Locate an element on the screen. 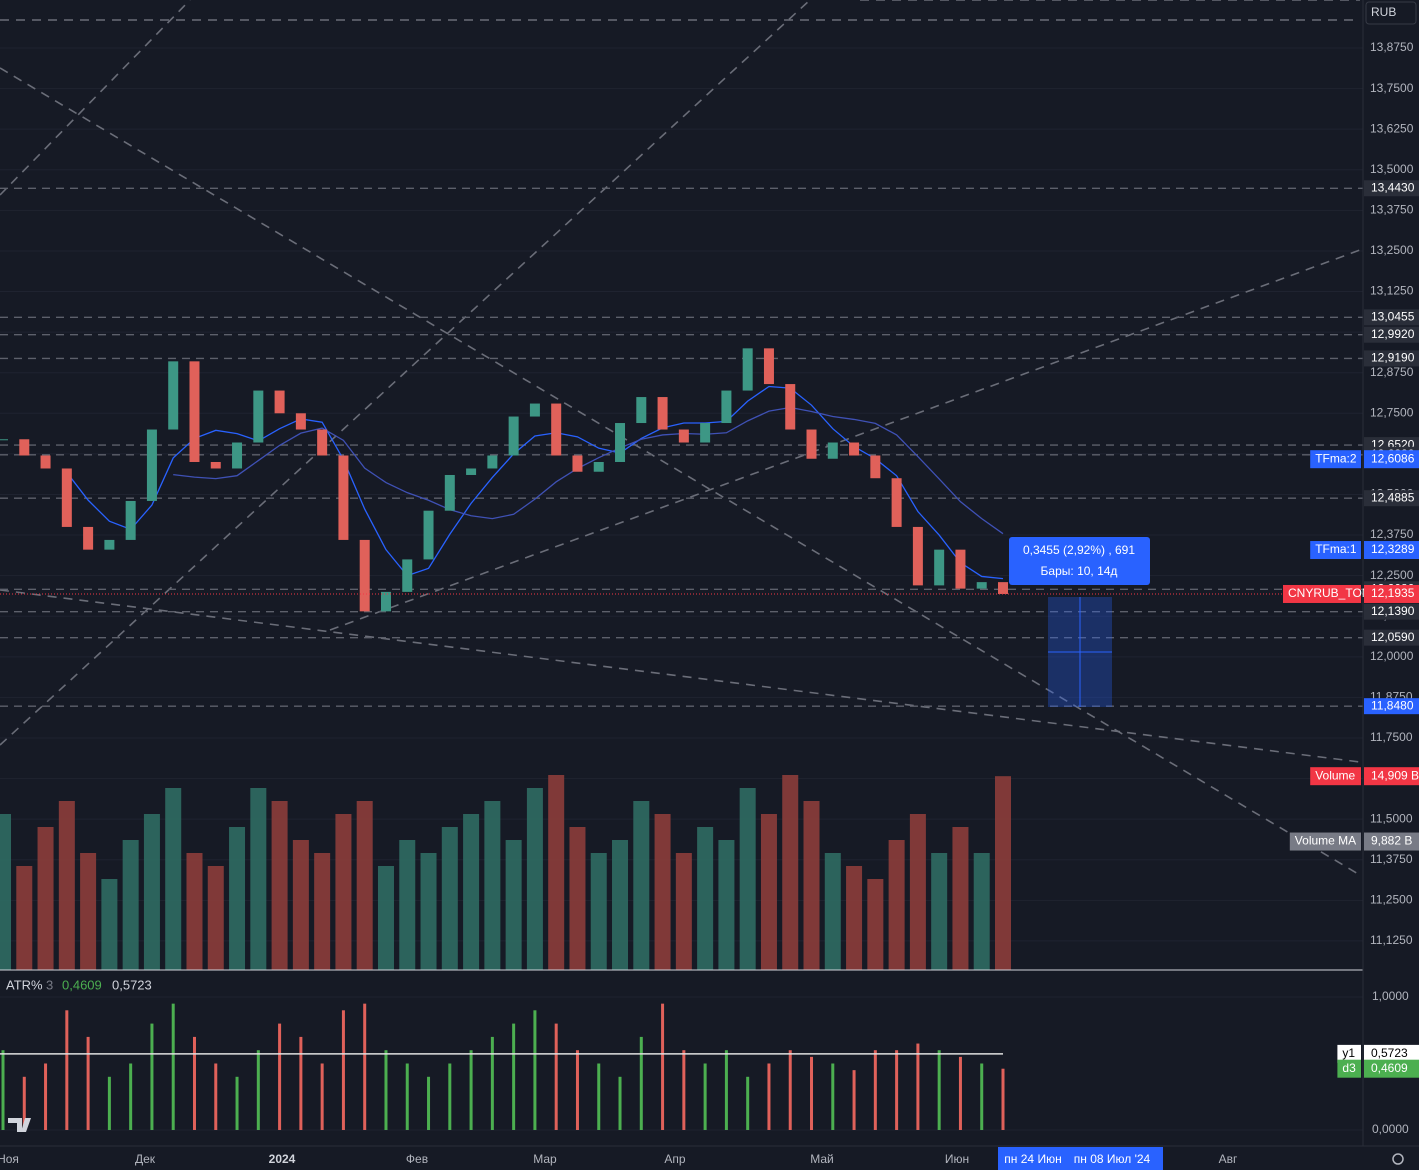 The image size is (1419, 1170). badge-label: 0,4609 is located at coordinates (1389, 1068).